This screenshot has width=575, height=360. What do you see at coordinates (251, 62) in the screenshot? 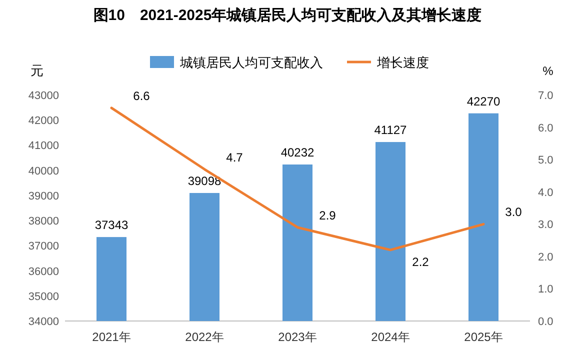
I see `legend-label: 城镇居民人均可支配收入` at bounding box center [251, 62].